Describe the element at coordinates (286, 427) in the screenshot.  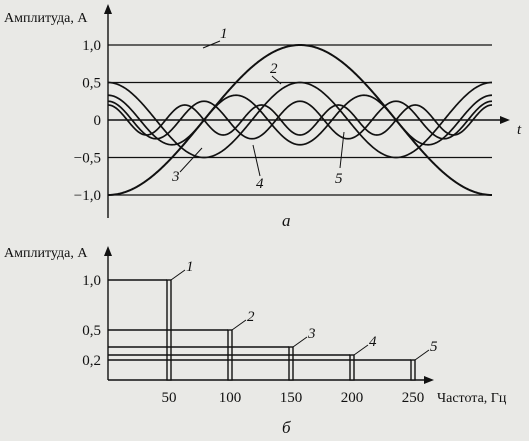
I see `panel-b-caption: б` at that location.